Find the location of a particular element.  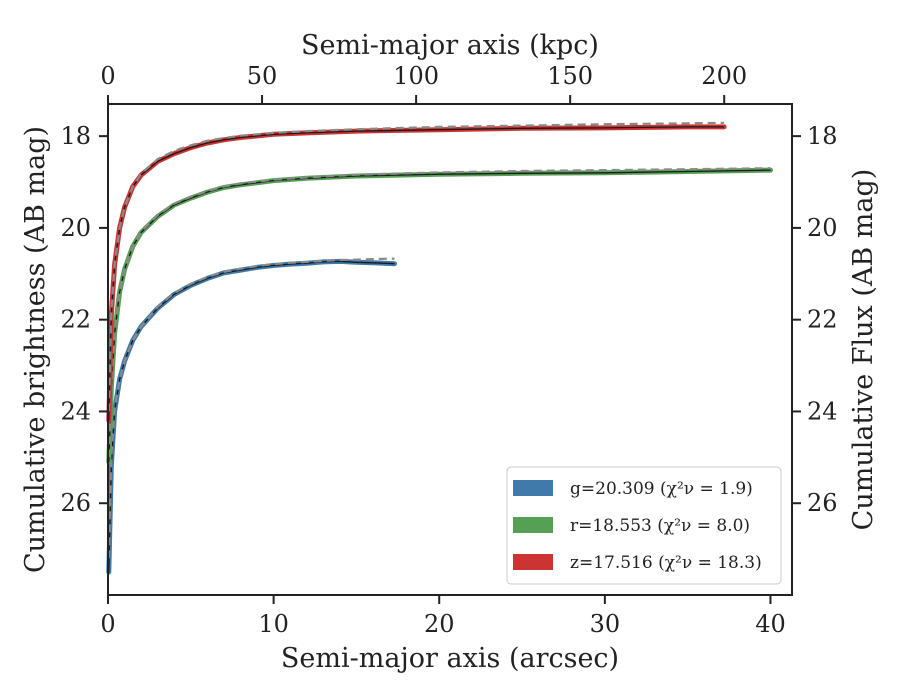

x2-tick-label: 0 is located at coordinates (107, 76).